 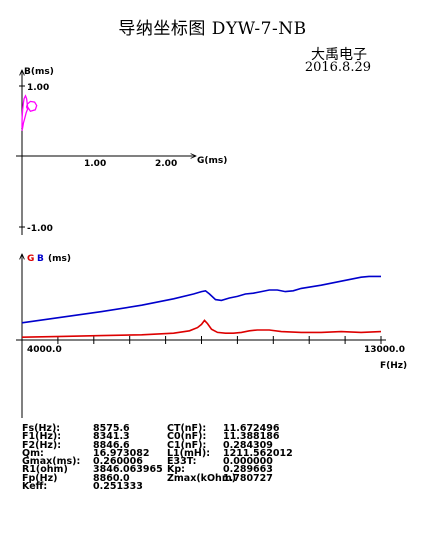 I want to click on param-row: Gmax(ms): 0.260006 E33T: 0.000000, so click(x=167, y=462).